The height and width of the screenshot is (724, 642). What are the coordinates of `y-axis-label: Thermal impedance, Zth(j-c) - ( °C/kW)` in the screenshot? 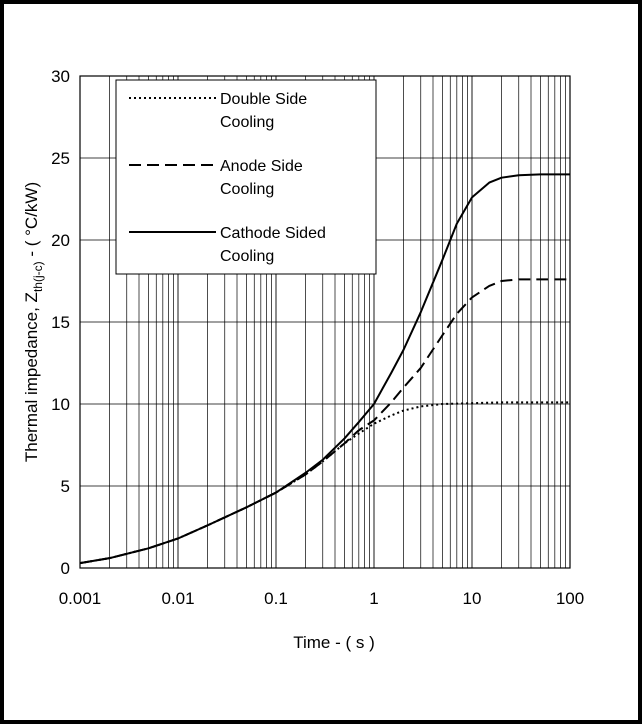 It's located at (33, 322).